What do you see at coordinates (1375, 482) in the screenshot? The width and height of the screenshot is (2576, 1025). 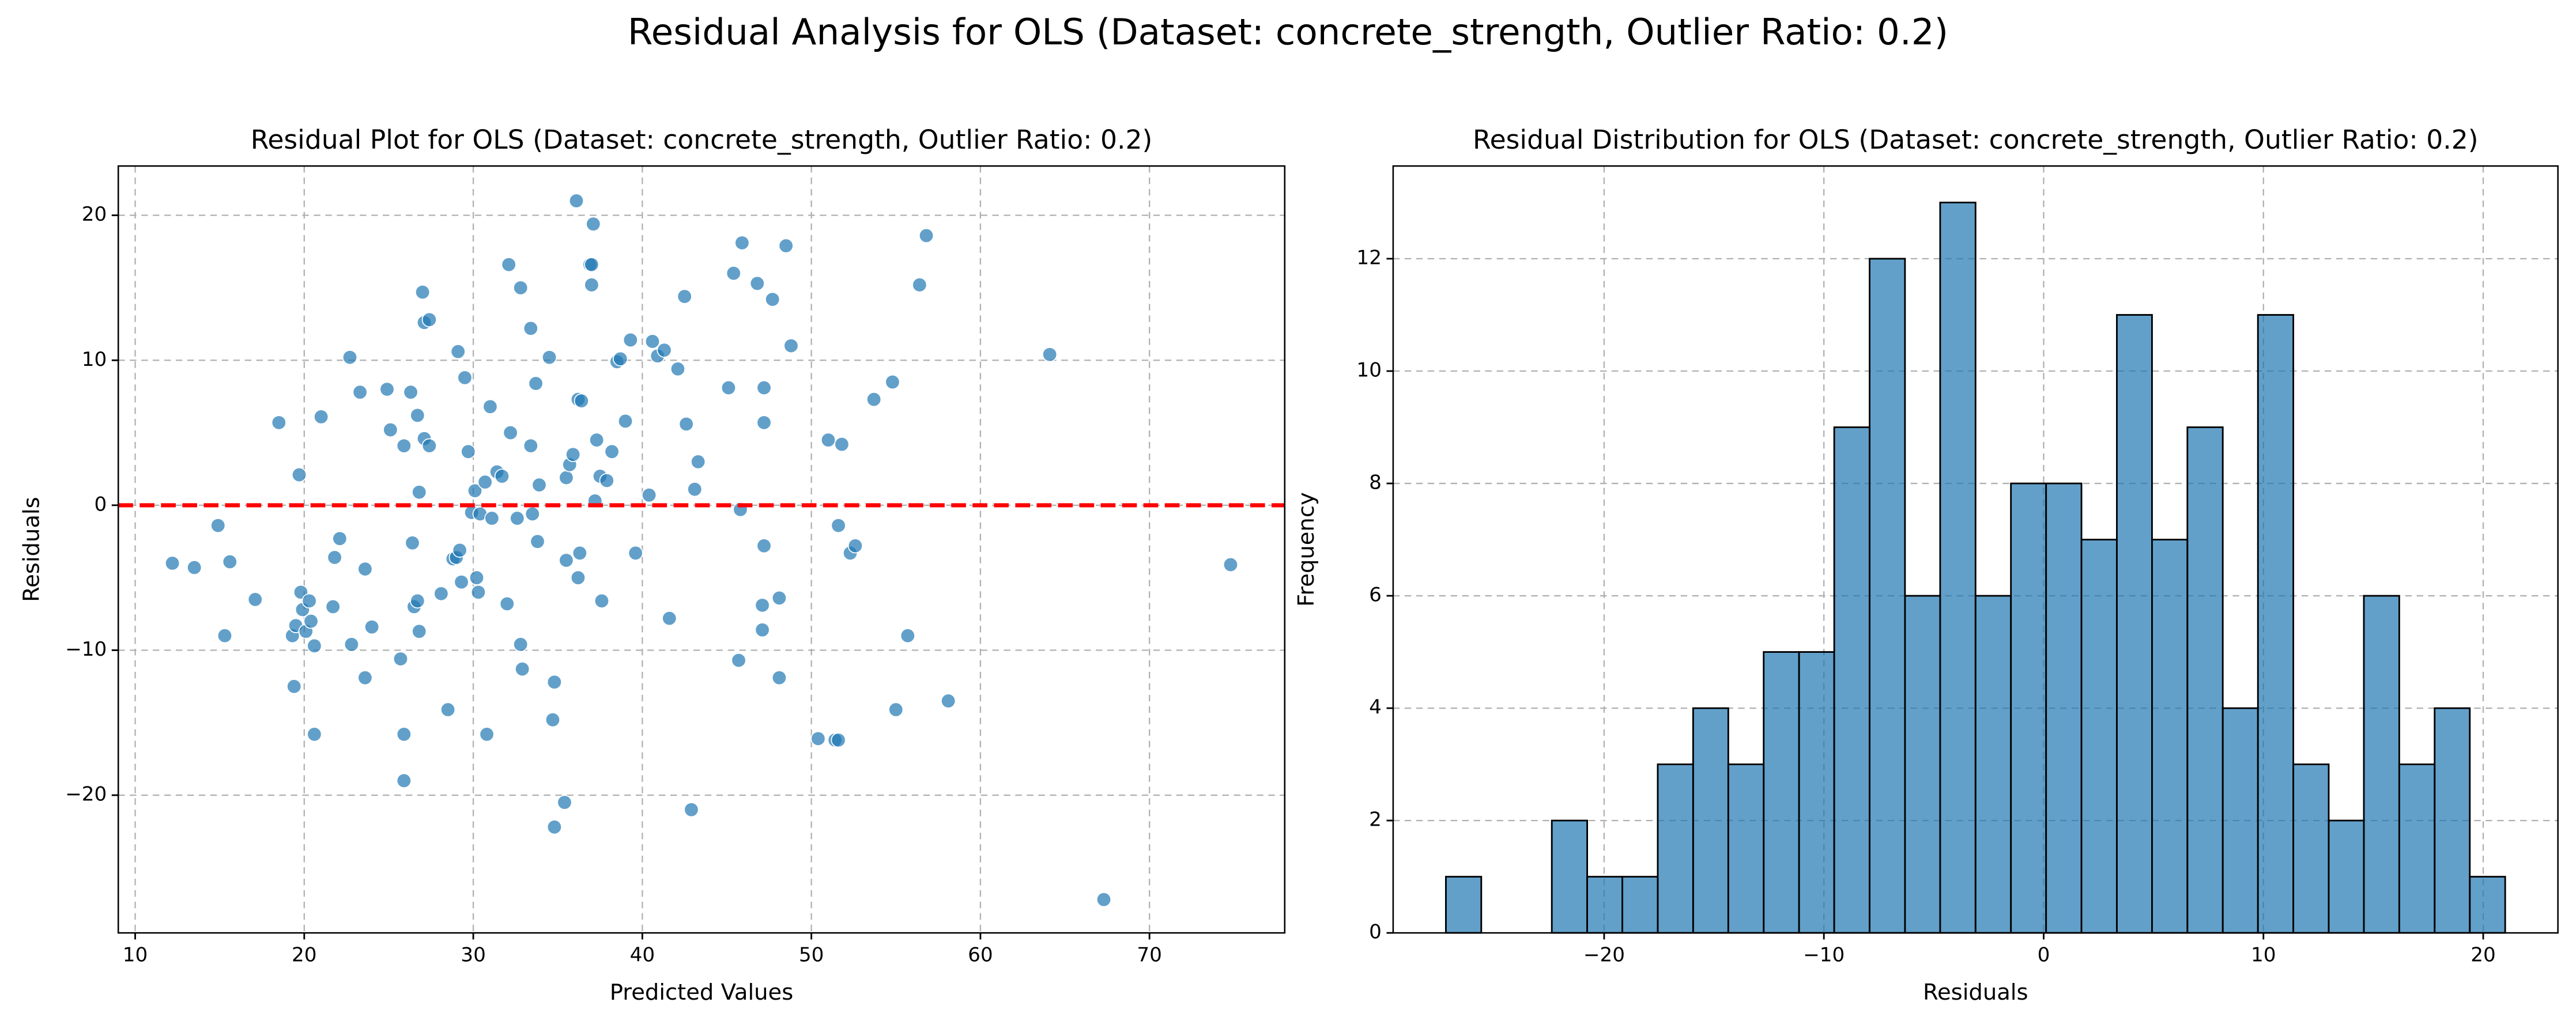 I see `y-tick-label: 8` at bounding box center [1375, 482].